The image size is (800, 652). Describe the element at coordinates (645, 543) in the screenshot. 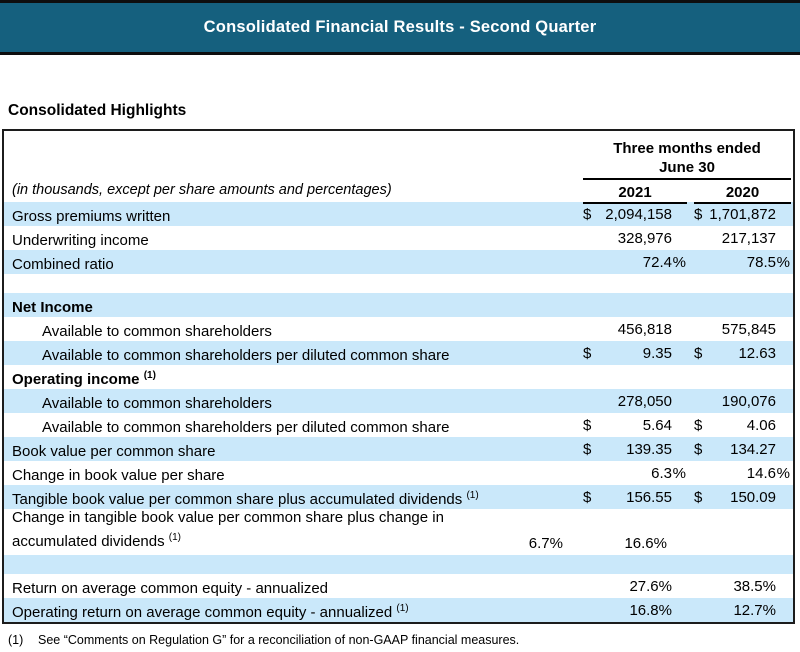

I see `value-text: 16.6%` at that location.